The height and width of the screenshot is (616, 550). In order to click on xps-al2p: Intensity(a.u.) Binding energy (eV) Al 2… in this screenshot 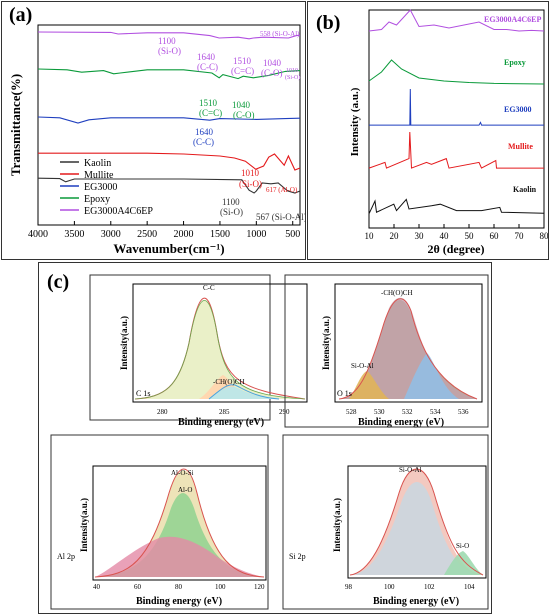, I will do `click(159, 522)`.